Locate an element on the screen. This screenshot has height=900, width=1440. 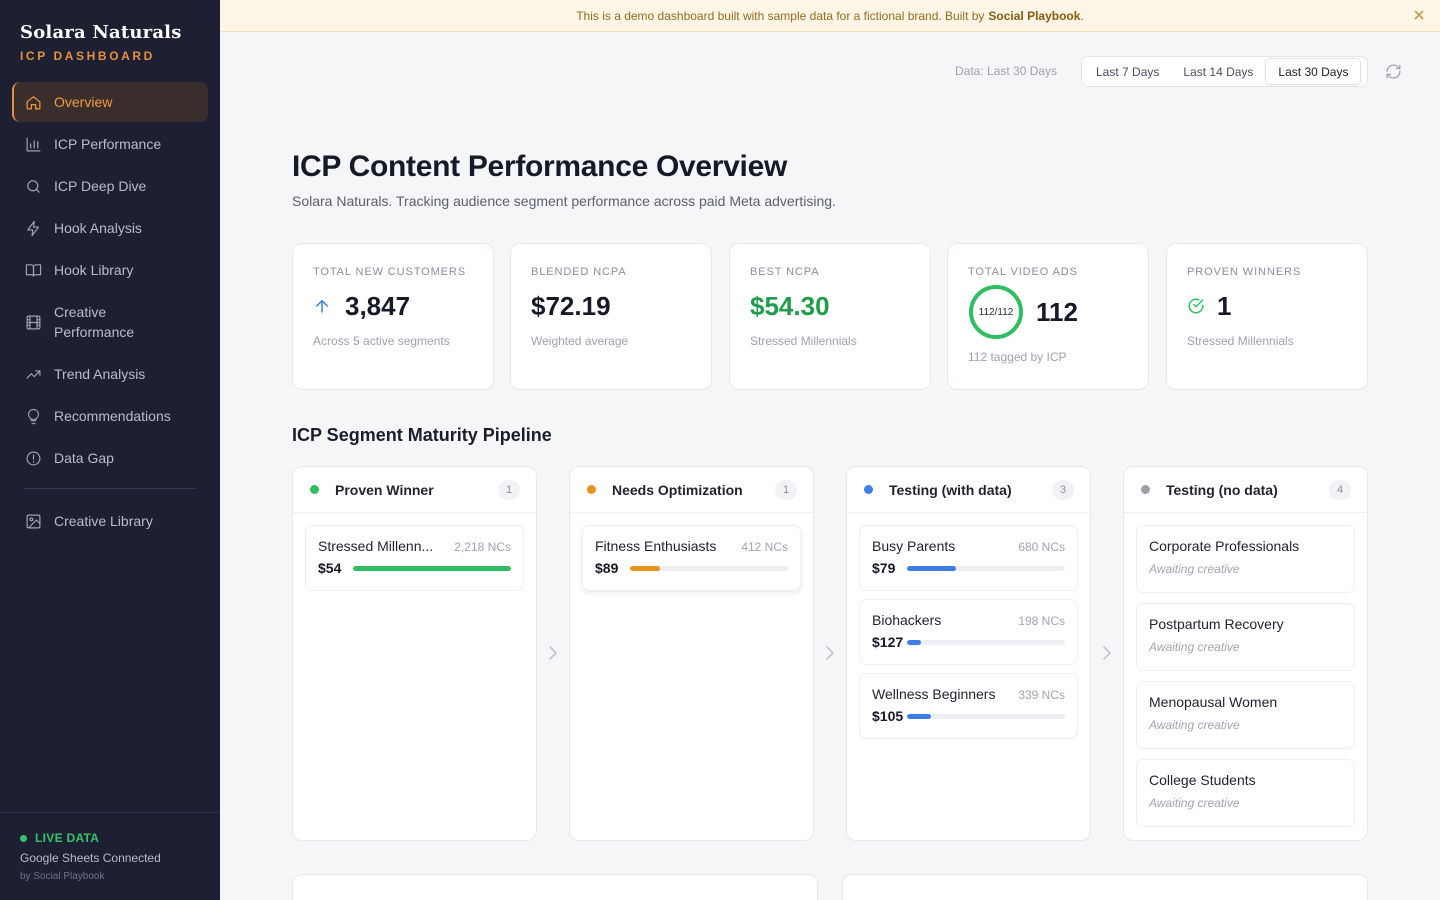
segment-name: Postpartum Recovery is located at coordinates (1216, 624).